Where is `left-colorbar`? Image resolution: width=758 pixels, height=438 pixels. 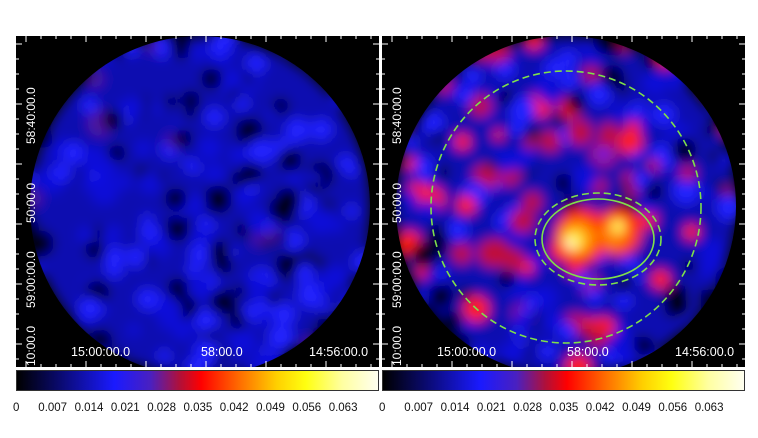
left-colorbar is located at coordinates (197, 380).